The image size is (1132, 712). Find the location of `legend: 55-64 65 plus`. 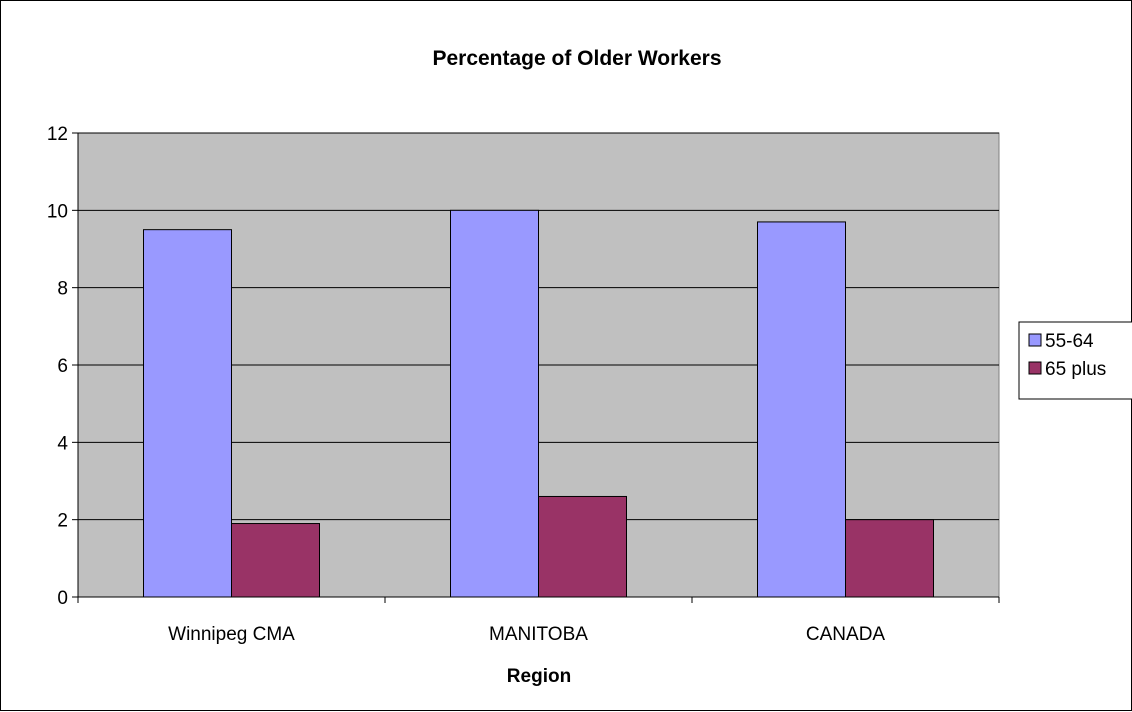

legend: 55-64 65 plus is located at coordinates (1075, 360).